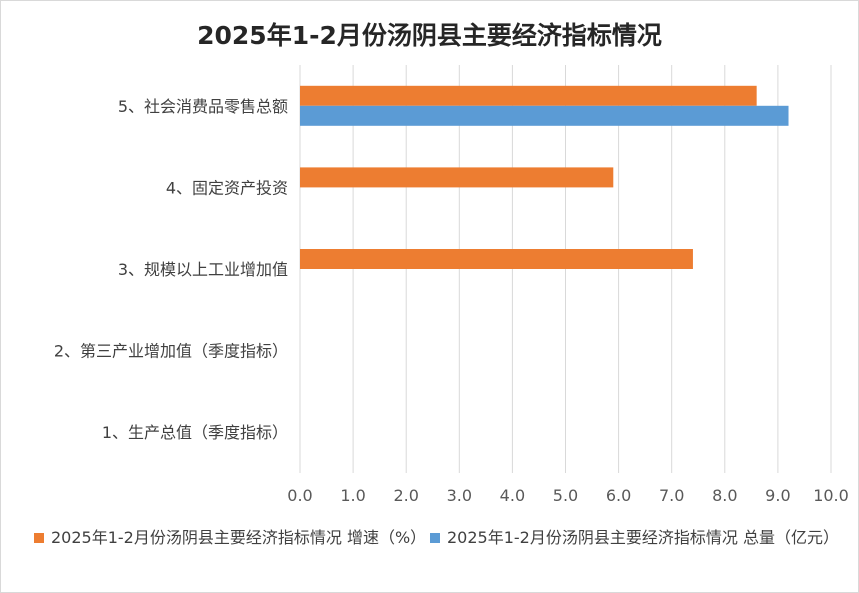 This screenshot has height=593, width=859. What do you see at coordinates (435, 538) in the screenshot?
I see `legend-swatch-total` at bounding box center [435, 538].